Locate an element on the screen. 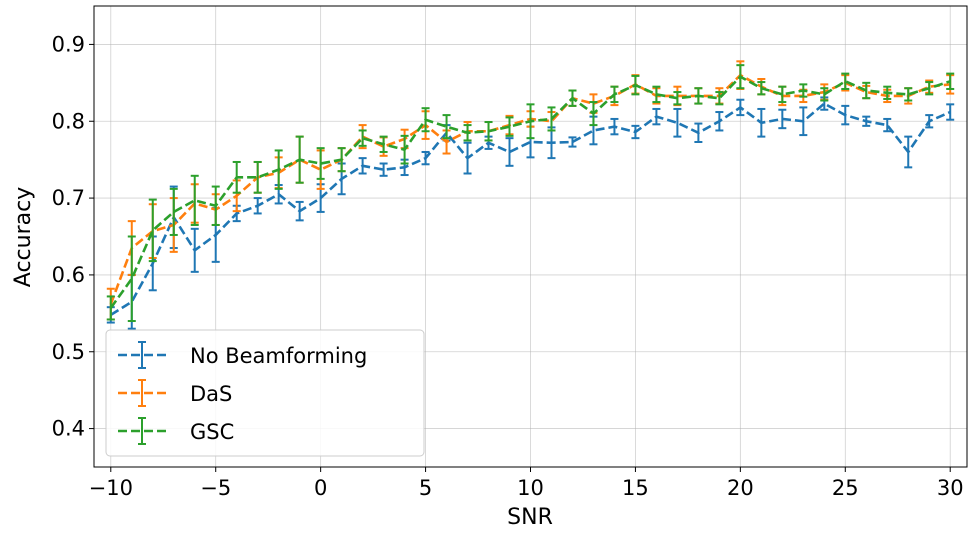 The image size is (971, 533). x-axis-label: SNR is located at coordinates (530, 517).